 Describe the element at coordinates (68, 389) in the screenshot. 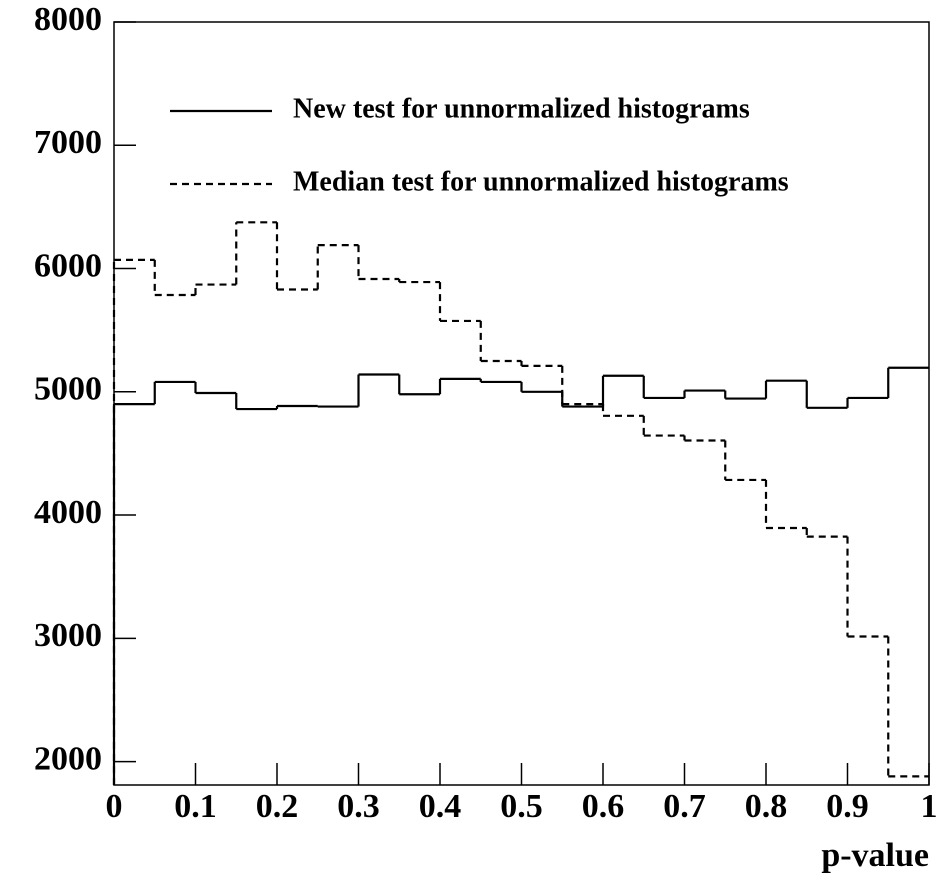

I see `y-tick-label: 5000` at that location.